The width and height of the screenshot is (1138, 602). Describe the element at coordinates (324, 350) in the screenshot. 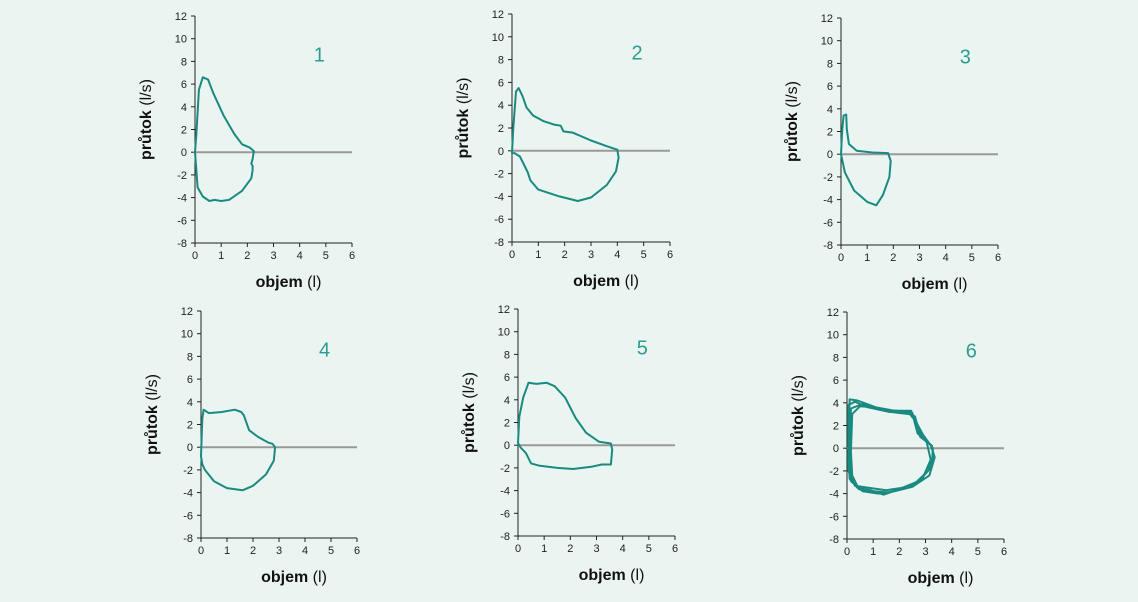

I see `panel-number-label: 4` at that location.